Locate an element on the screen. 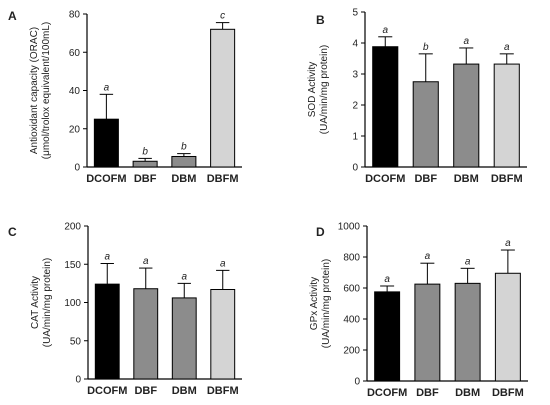 This screenshot has height=405, width=550. y-tick-label: 150 is located at coordinates (72, 265).